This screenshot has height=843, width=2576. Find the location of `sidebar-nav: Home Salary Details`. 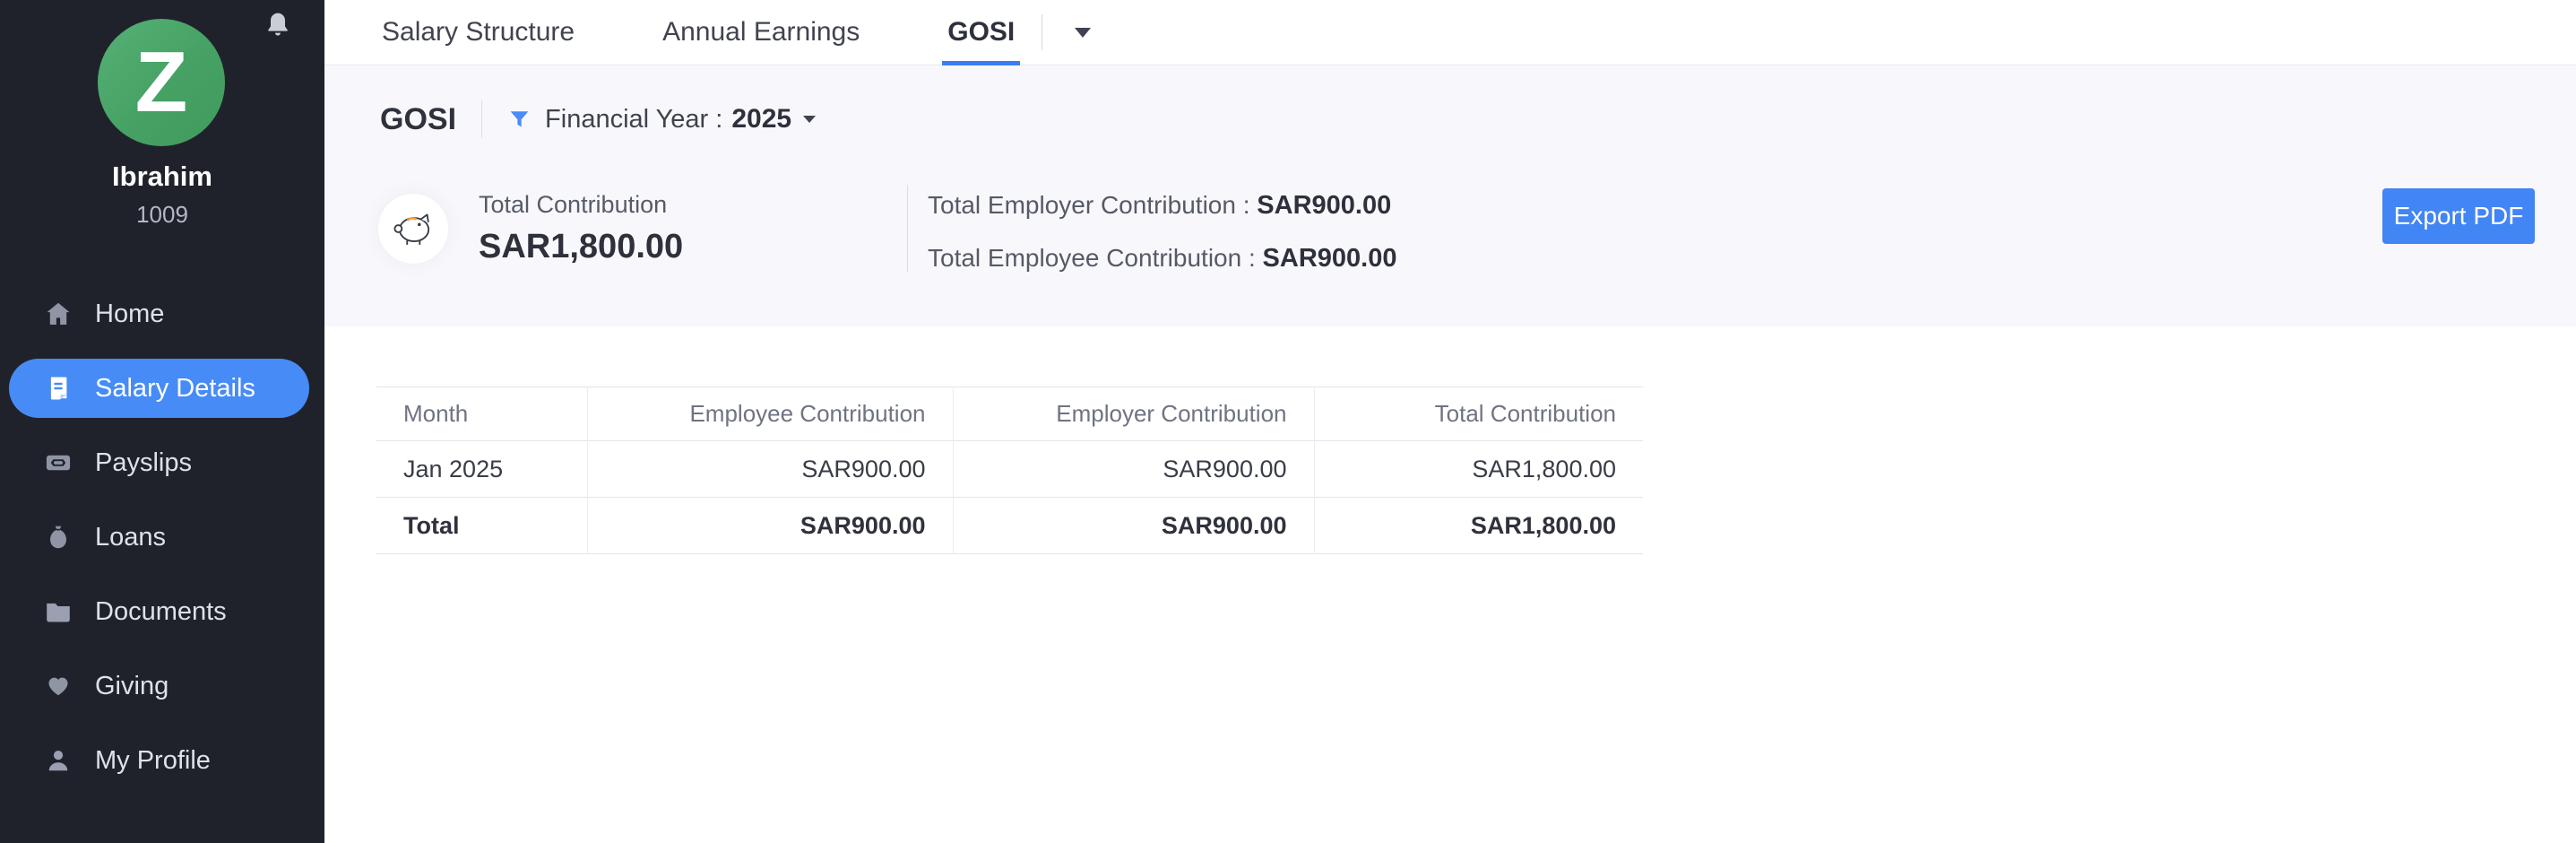

sidebar-nav: Home Salary Details is located at coordinates (162, 544).